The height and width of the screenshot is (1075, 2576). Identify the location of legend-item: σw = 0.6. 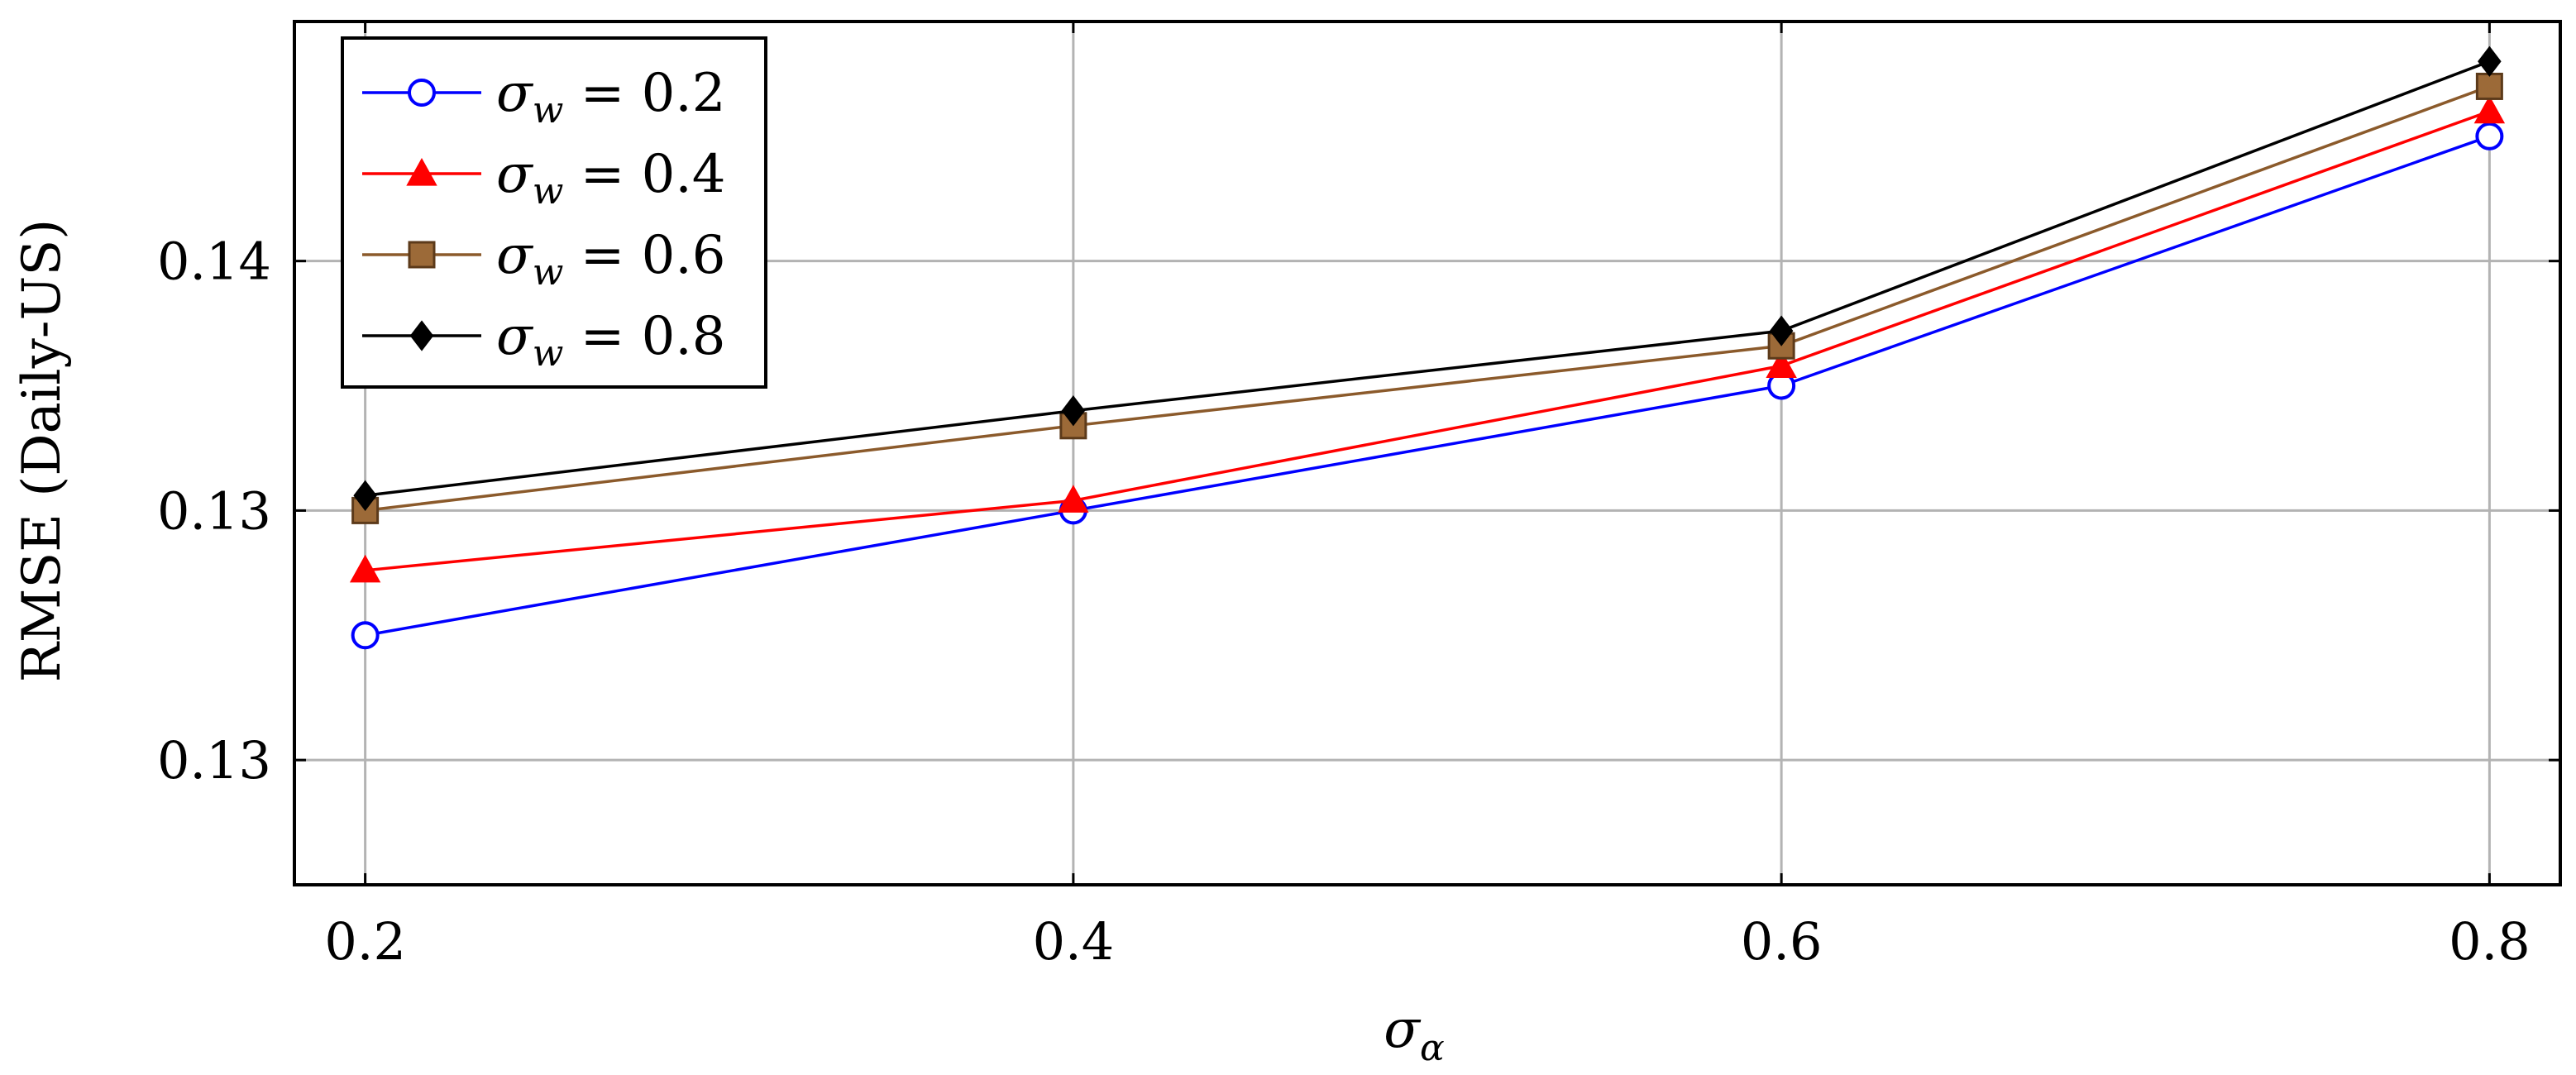
(543, 259).